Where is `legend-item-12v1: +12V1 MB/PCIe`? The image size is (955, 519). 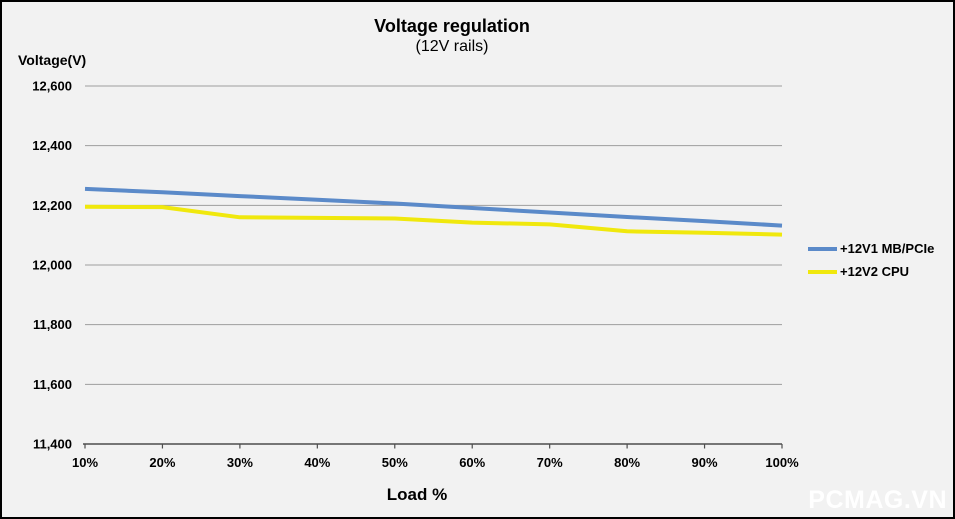 legend-item-12v1: +12V1 MB/PCIe is located at coordinates (871, 248).